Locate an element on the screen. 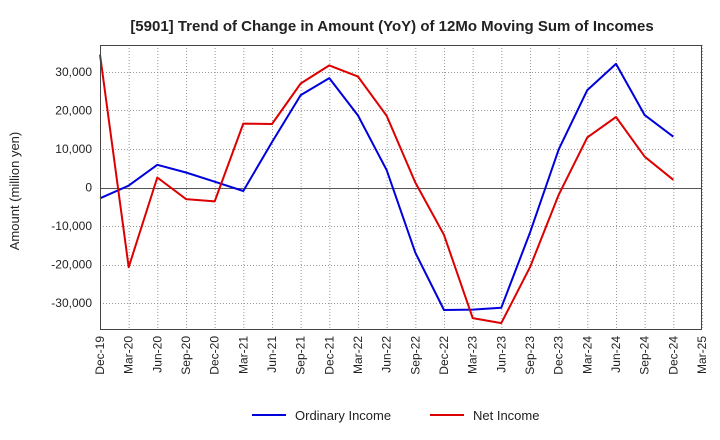 This screenshot has width=720, height=440. x-tick-label: Mar-20 is located at coordinates (129, 355).